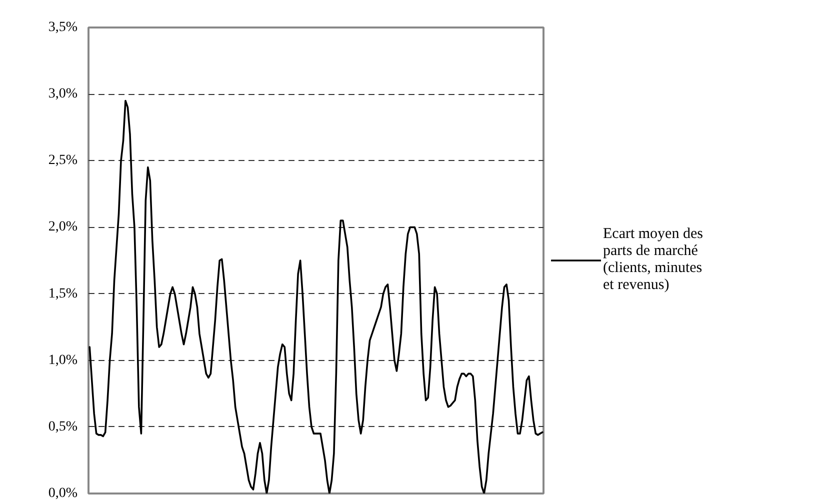  What do you see at coordinates (63, 27) in the screenshot?
I see `y-tick-label: 3,5%` at bounding box center [63, 27].